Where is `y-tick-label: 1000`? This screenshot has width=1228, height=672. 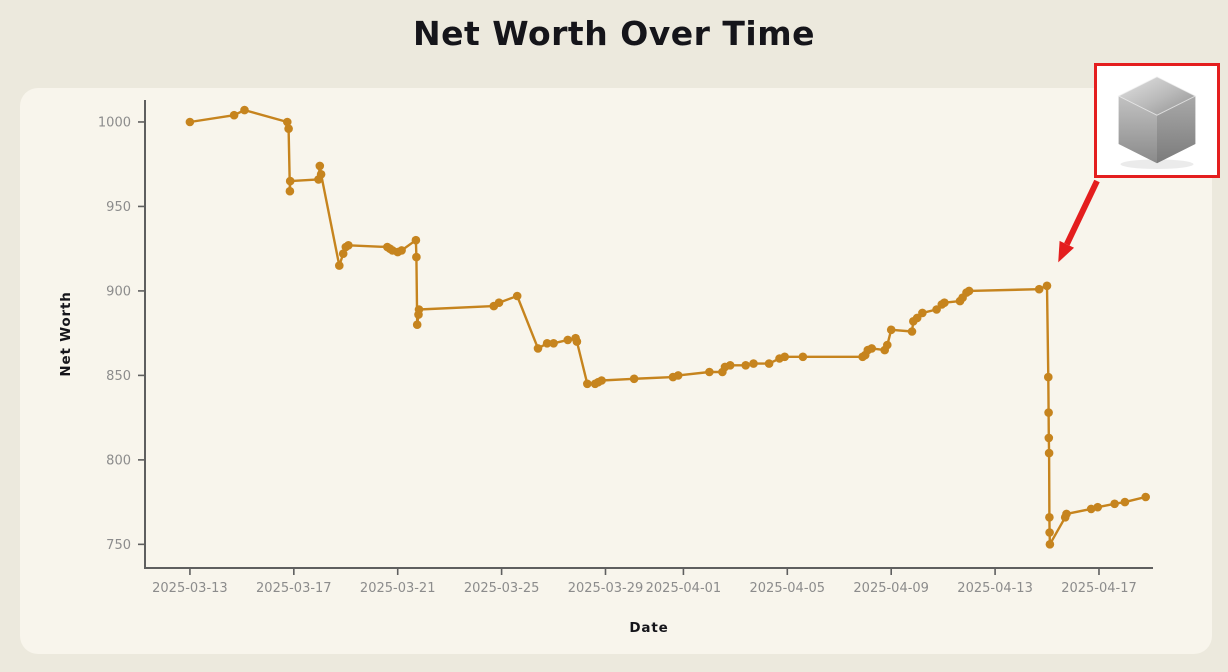 y-tick-label: 1000 is located at coordinates (114, 122).